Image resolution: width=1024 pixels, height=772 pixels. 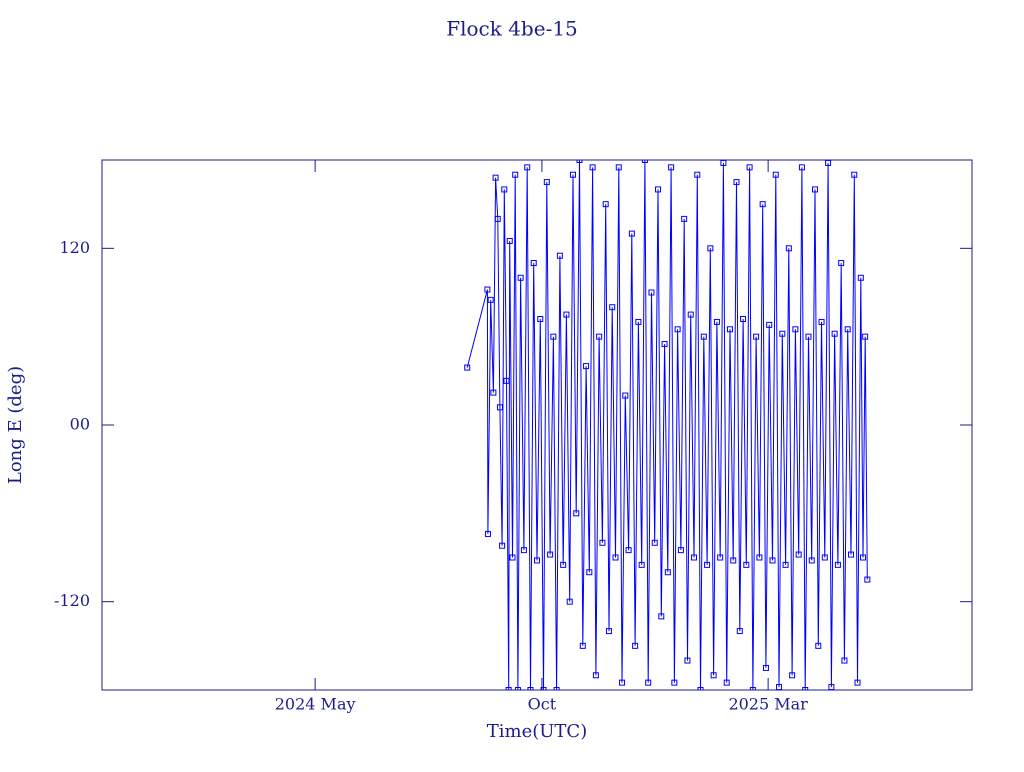 I want to click on y-tick-label: 120, so click(x=74, y=247).